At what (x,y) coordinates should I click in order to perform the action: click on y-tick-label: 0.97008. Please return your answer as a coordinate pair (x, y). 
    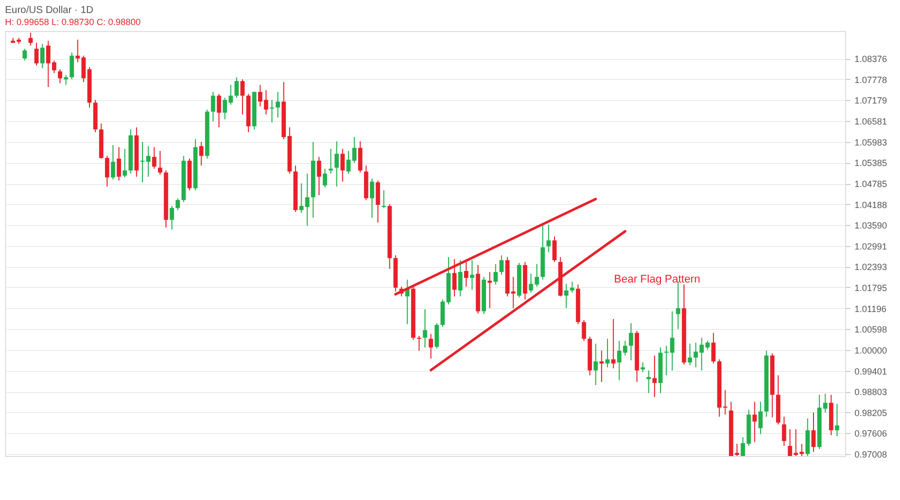
    Looking at the image, I should click on (871, 454).